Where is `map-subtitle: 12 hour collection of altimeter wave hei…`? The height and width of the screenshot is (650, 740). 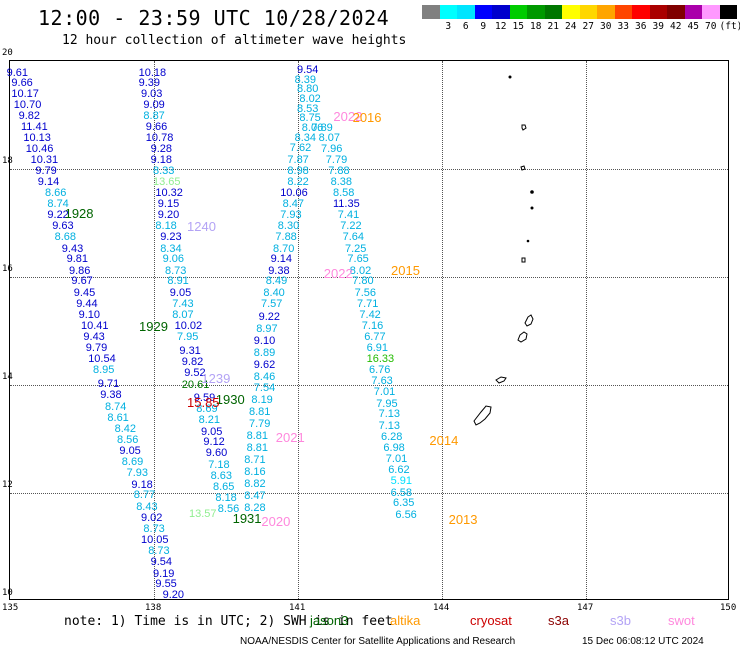
map-subtitle: 12 hour collection of altimeter wave hei… is located at coordinates (234, 40).